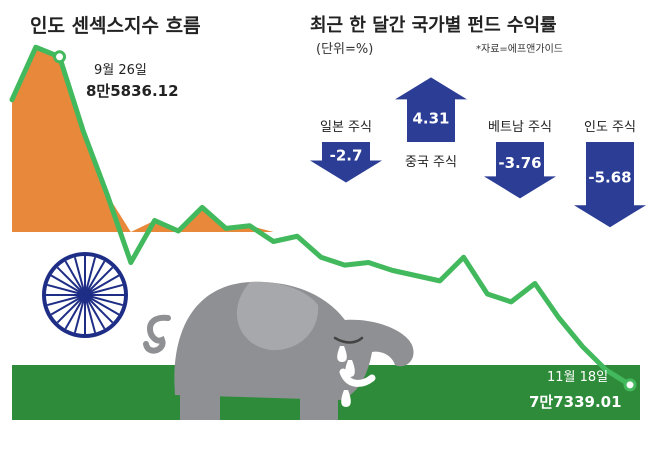 This screenshot has width=664, height=449. I want to click on start-value-label: 8만5836.12, so click(132, 91).